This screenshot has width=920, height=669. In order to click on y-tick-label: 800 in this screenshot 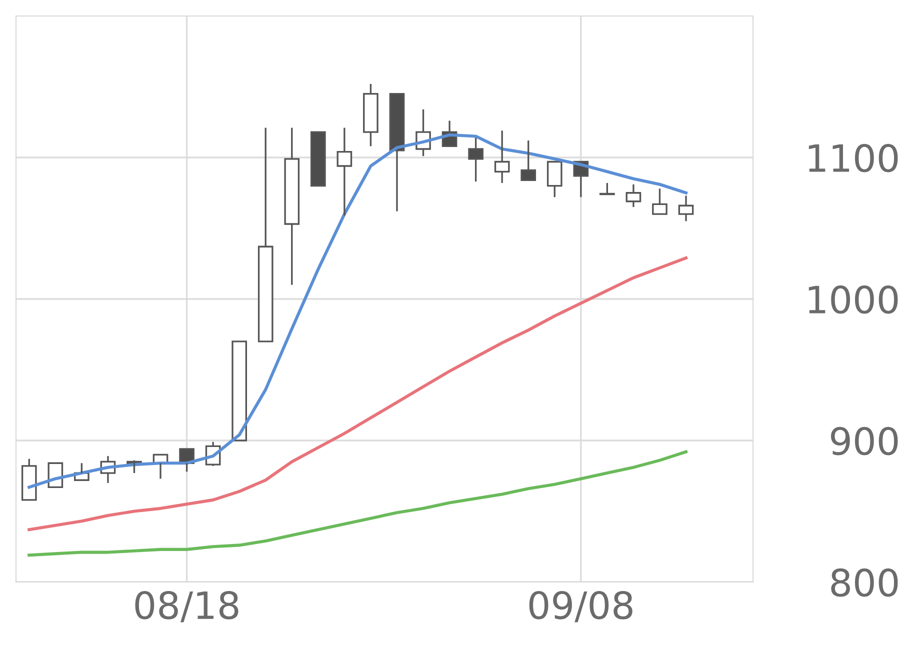, I will do `click(864, 582)`.